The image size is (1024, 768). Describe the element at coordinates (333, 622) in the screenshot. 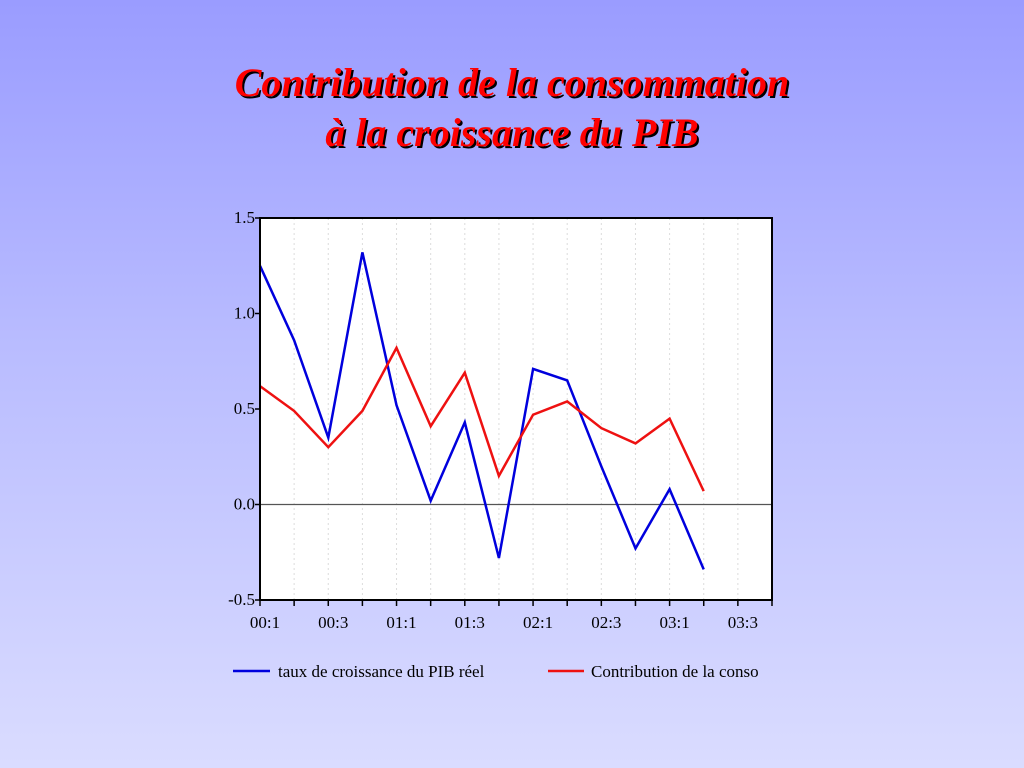

I see `x-tick-label: 00:3` at that location.